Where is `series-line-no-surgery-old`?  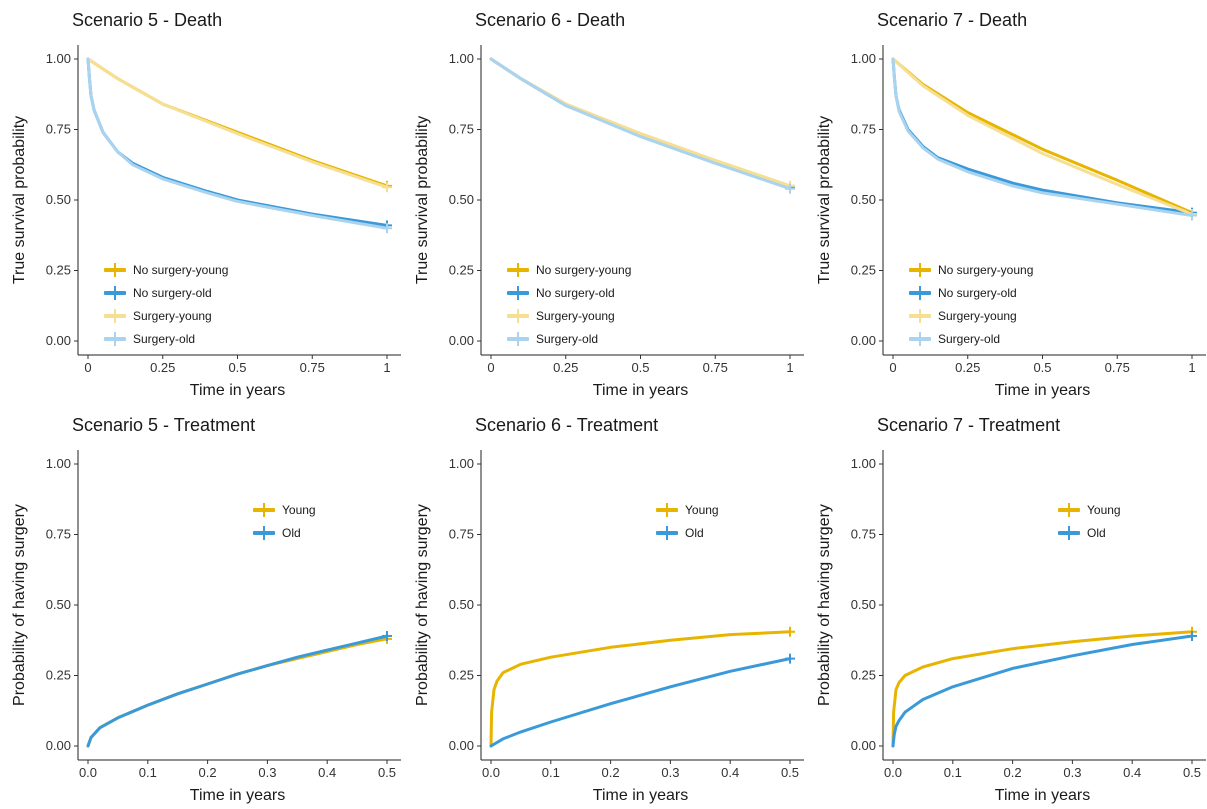
series-line-no-surgery-old is located at coordinates (640, 123).